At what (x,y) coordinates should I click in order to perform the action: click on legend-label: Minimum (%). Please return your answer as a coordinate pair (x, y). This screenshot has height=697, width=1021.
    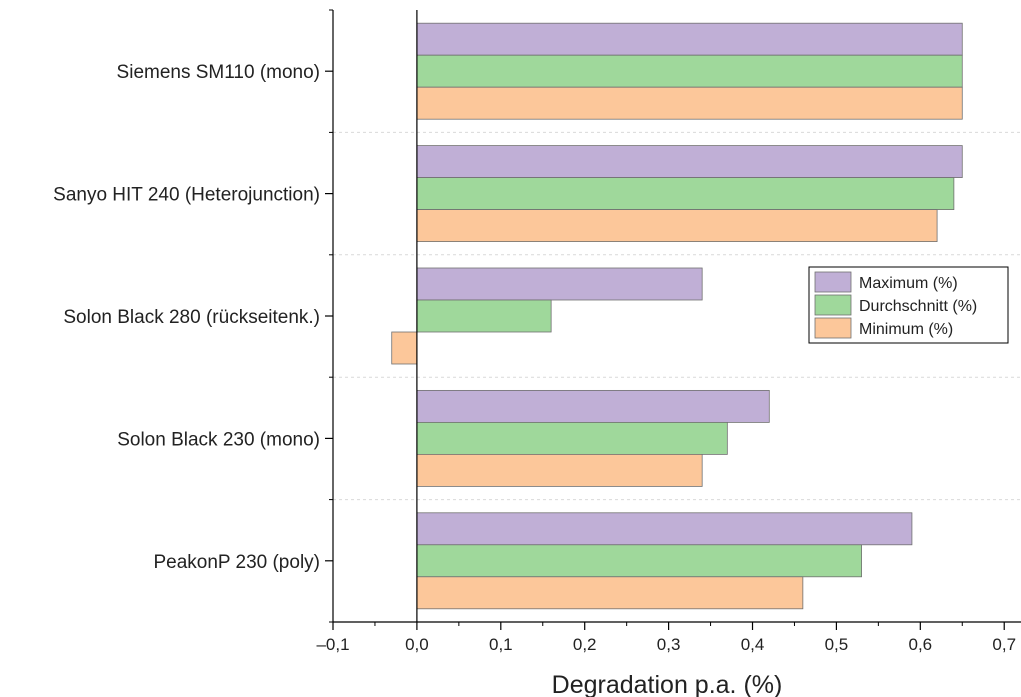
    Looking at the image, I should click on (906, 329).